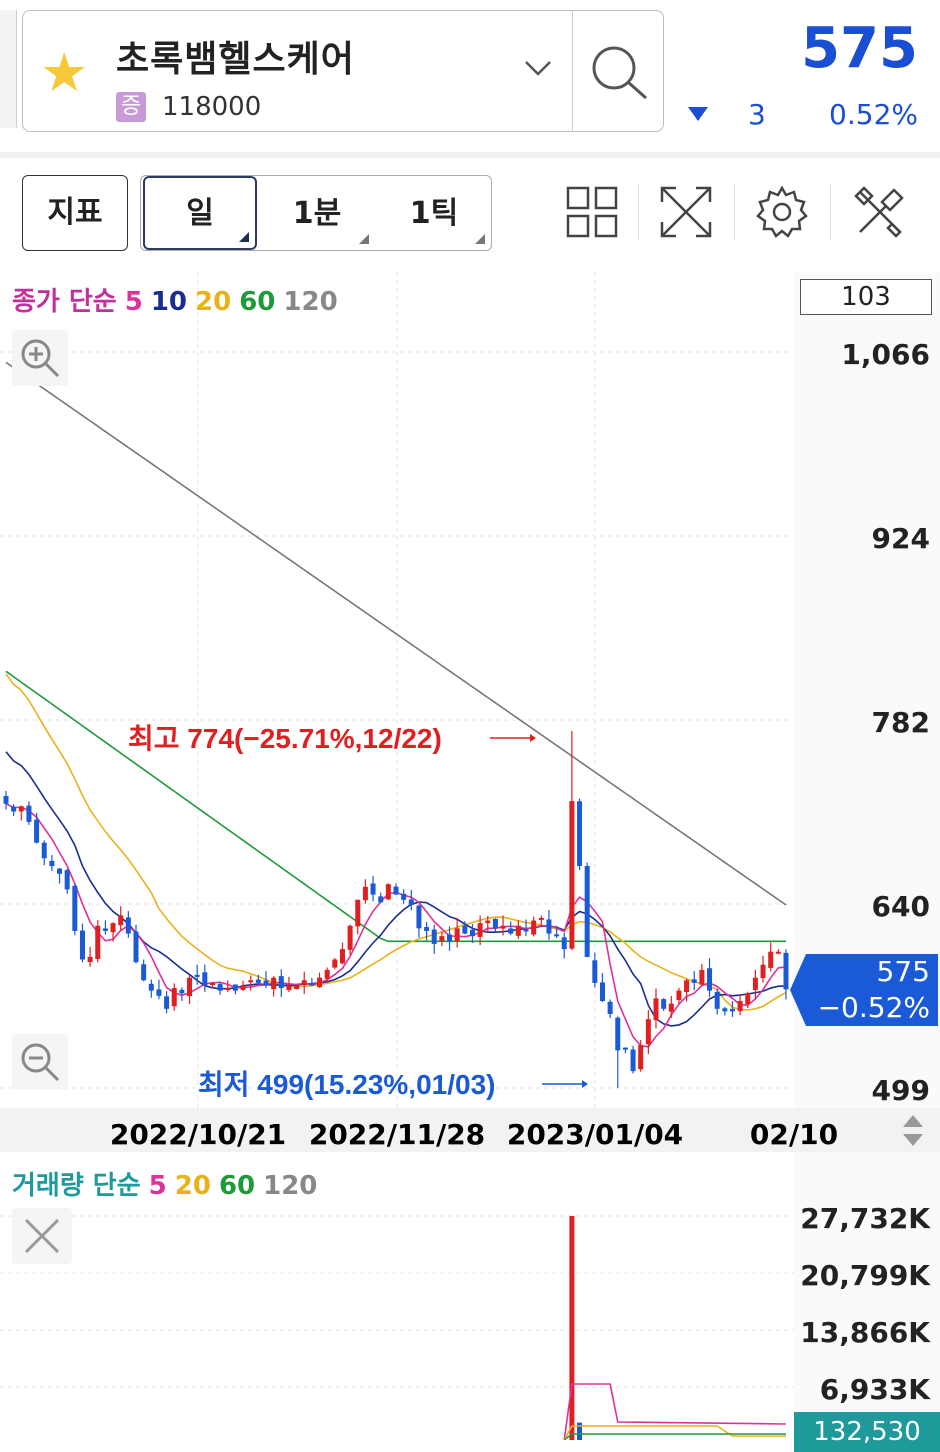 The image size is (940, 1452). I want to click on volume-bars, so click(675, 1328).